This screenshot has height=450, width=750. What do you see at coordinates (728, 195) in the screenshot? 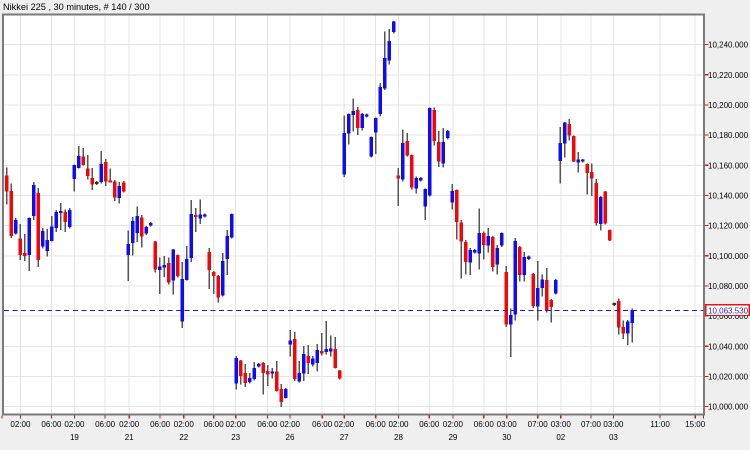
I see `svg-text: 10,140.000` at bounding box center [728, 195].